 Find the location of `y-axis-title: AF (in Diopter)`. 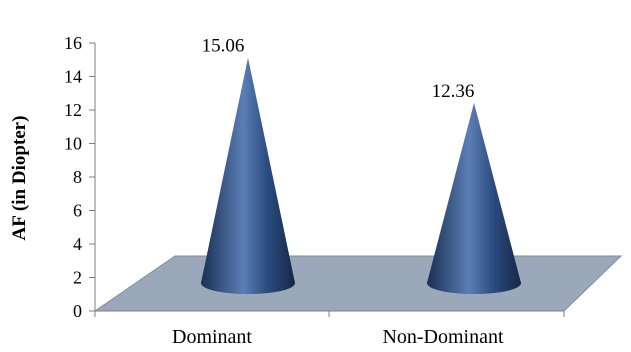

y-axis-title: AF (in Diopter) is located at coordinates (19, 178).